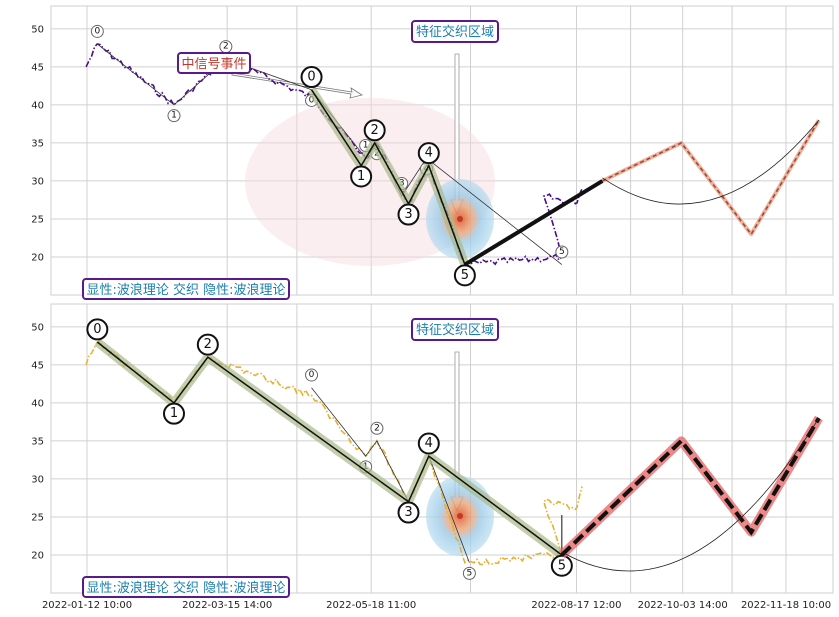  What do you see at coordinates (371, 605) in the screenshot?
I see `x-tick-label: 2022-05-18 11:00` at bounding box center [371, 605].